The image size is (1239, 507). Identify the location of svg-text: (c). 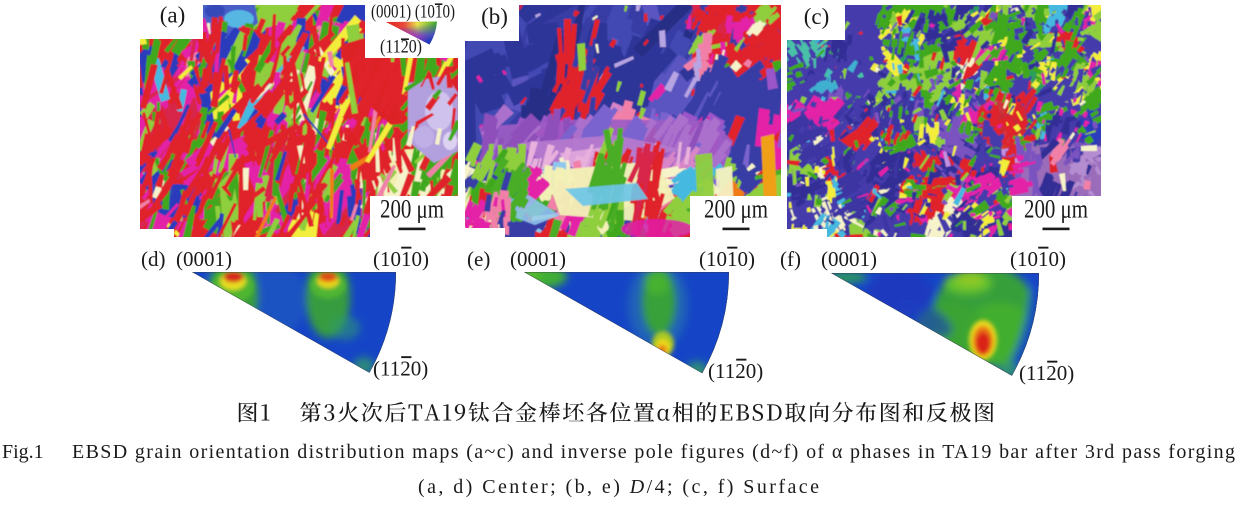
(817, 16).